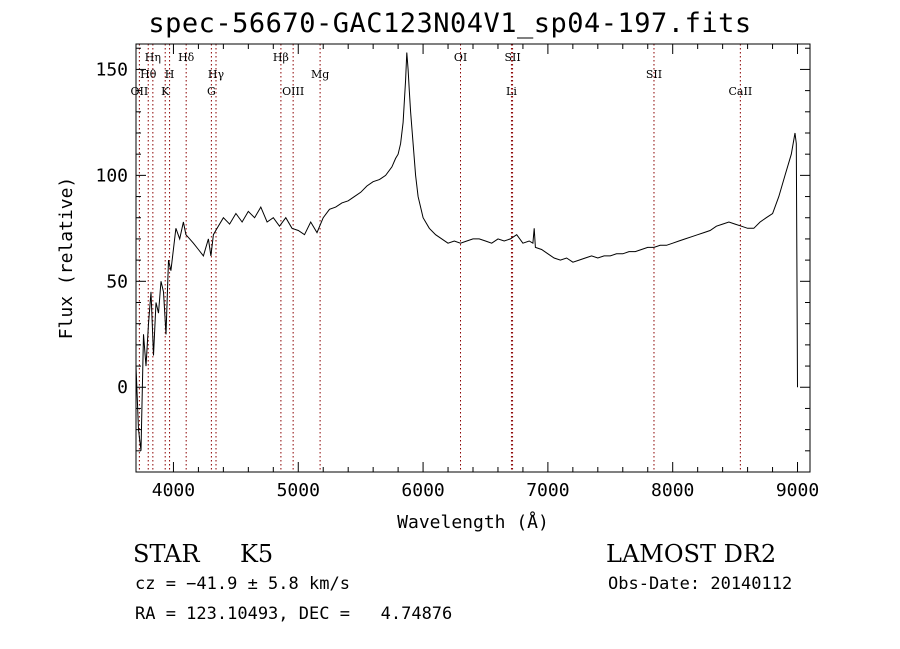 This screenshot has height=649, width=900. Describe the element at coordinates (111, 175) in the screenshot. I see `y-tick-label: 100` at that location.